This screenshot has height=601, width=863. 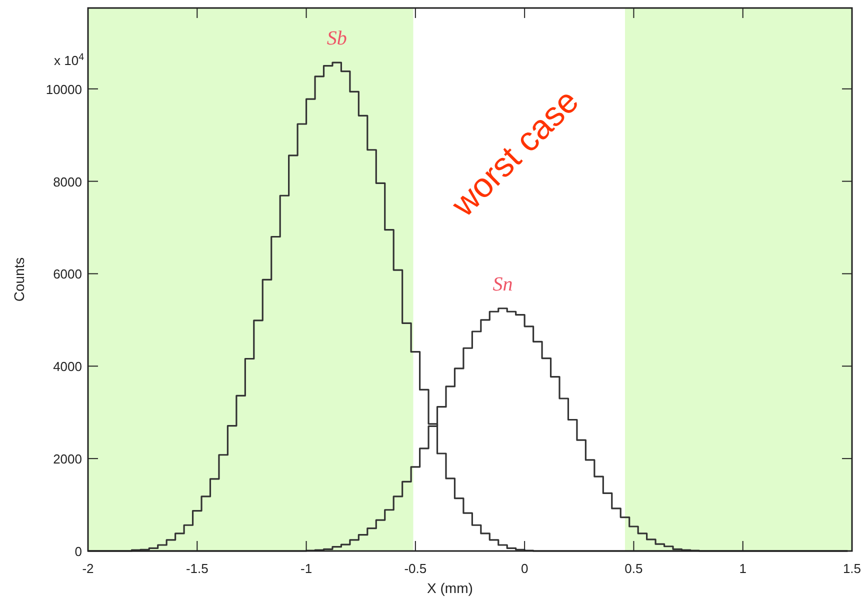 What do you see at coordinates (450, 588) in the screenshot?
I see `x-axis-title: X (mm)` at bounding box center [450, 588].